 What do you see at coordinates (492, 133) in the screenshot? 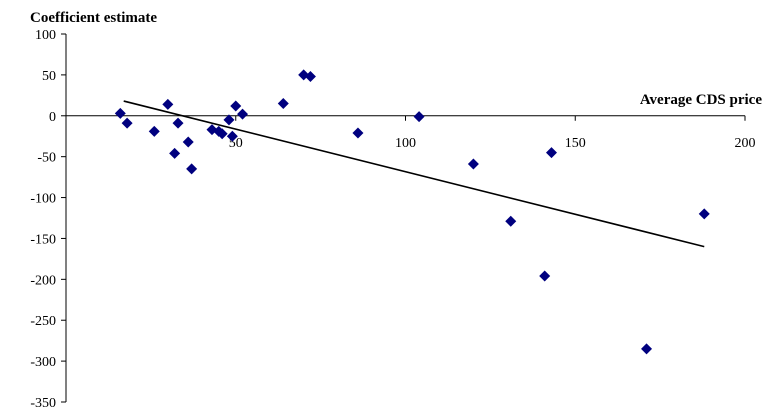
I see `x-axis: 50 100 150 200` at bounding box center [492, 133].